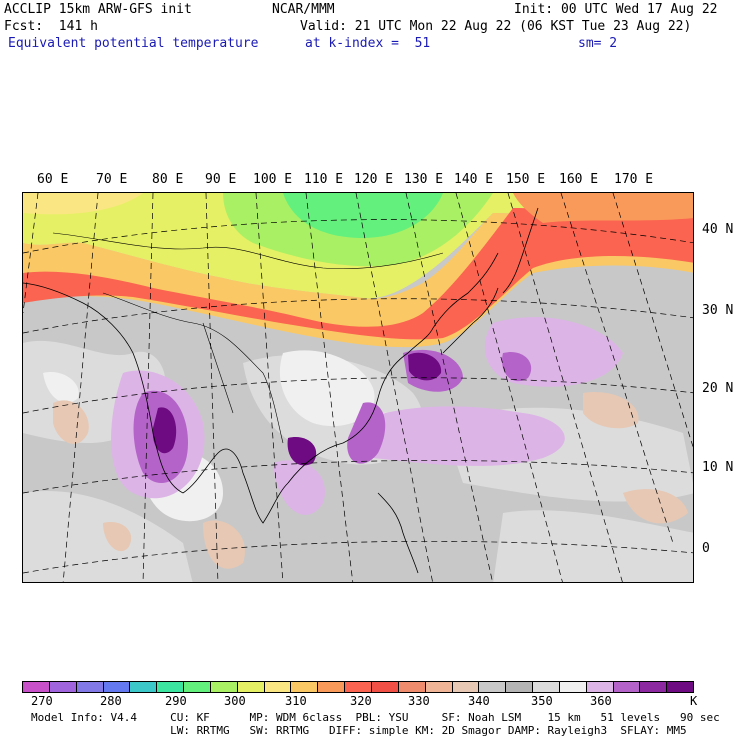  I want to click on lon-label: 80 E, so click(168, 179).